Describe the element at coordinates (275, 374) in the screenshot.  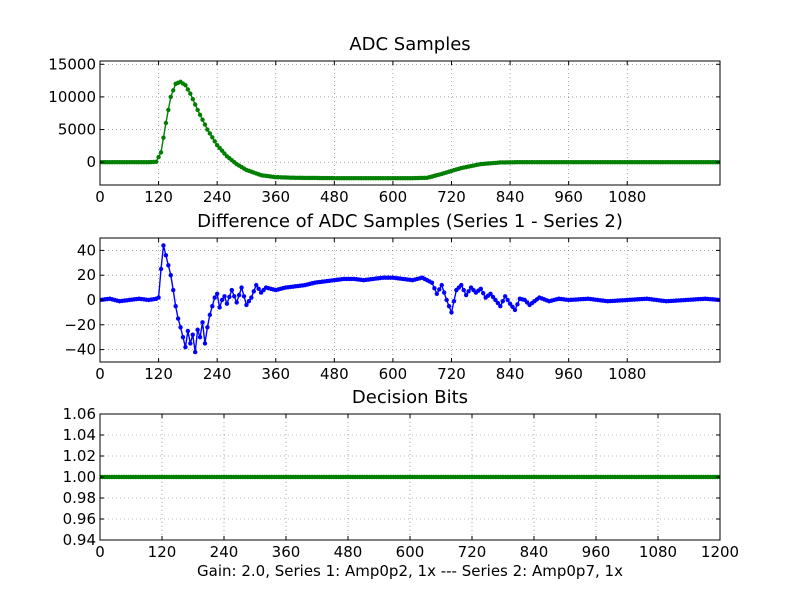
I see `x-tick-label: 360` at that location.